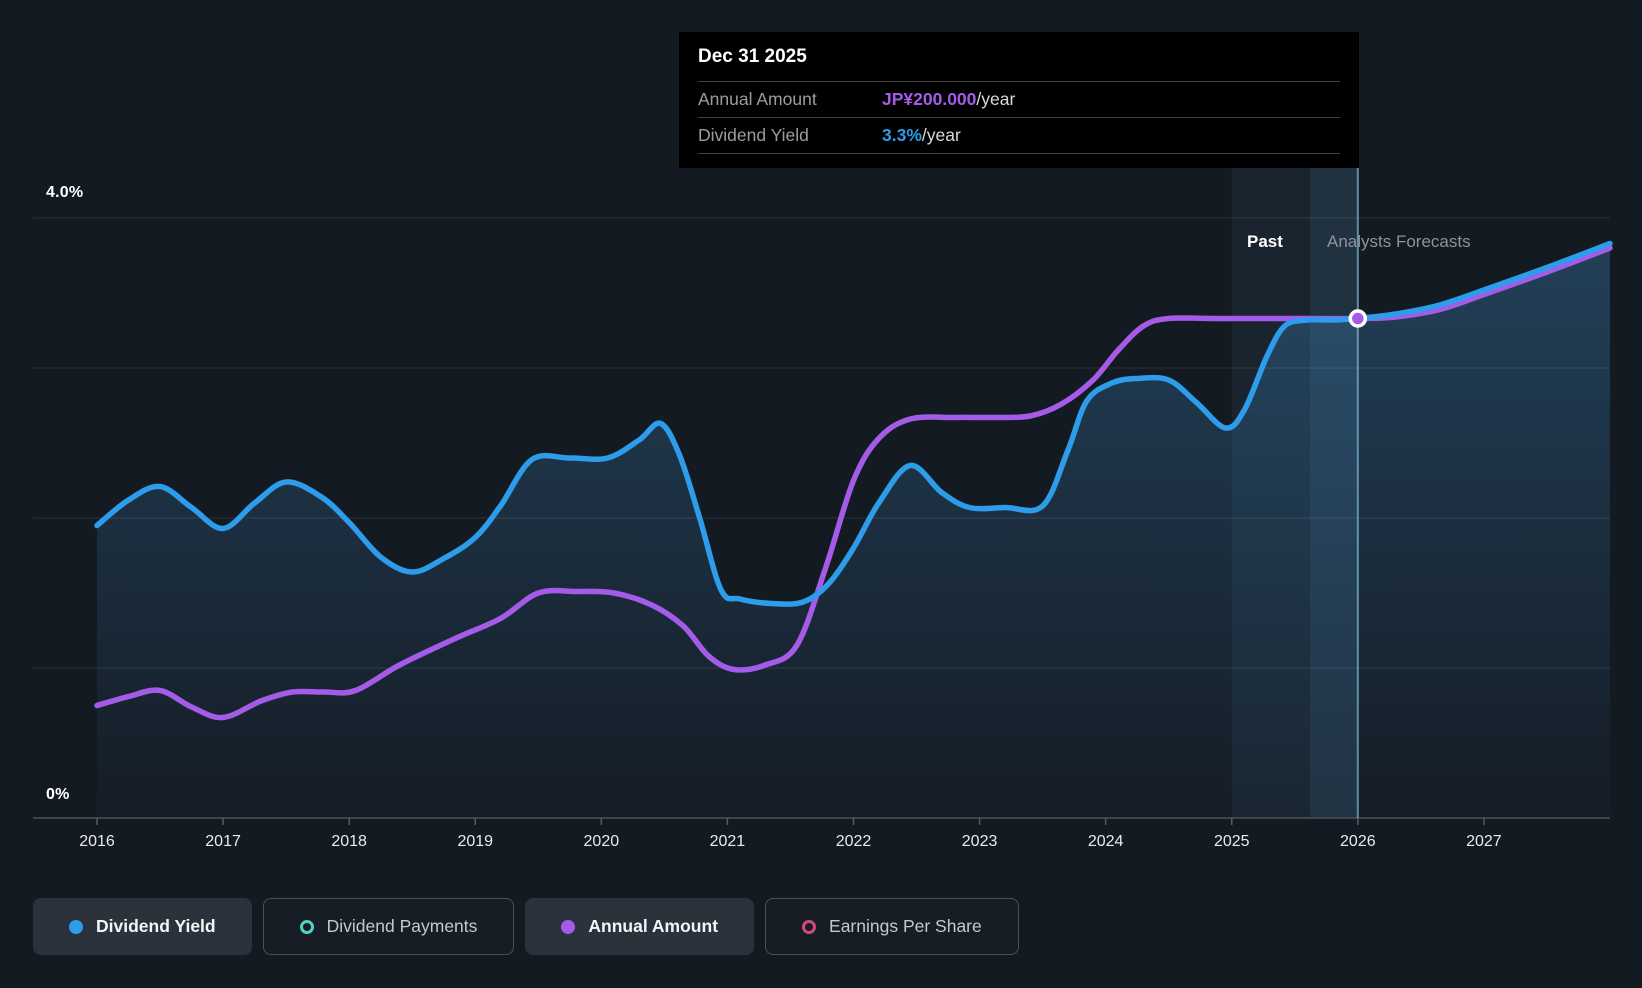 Image resolution: width=1642 pixels, height=988 pixels. What do you see at coordinates (58, 794) in the screenshot?
I see `y-axis-label-zero: 0%` at bounding box center [58, 794].